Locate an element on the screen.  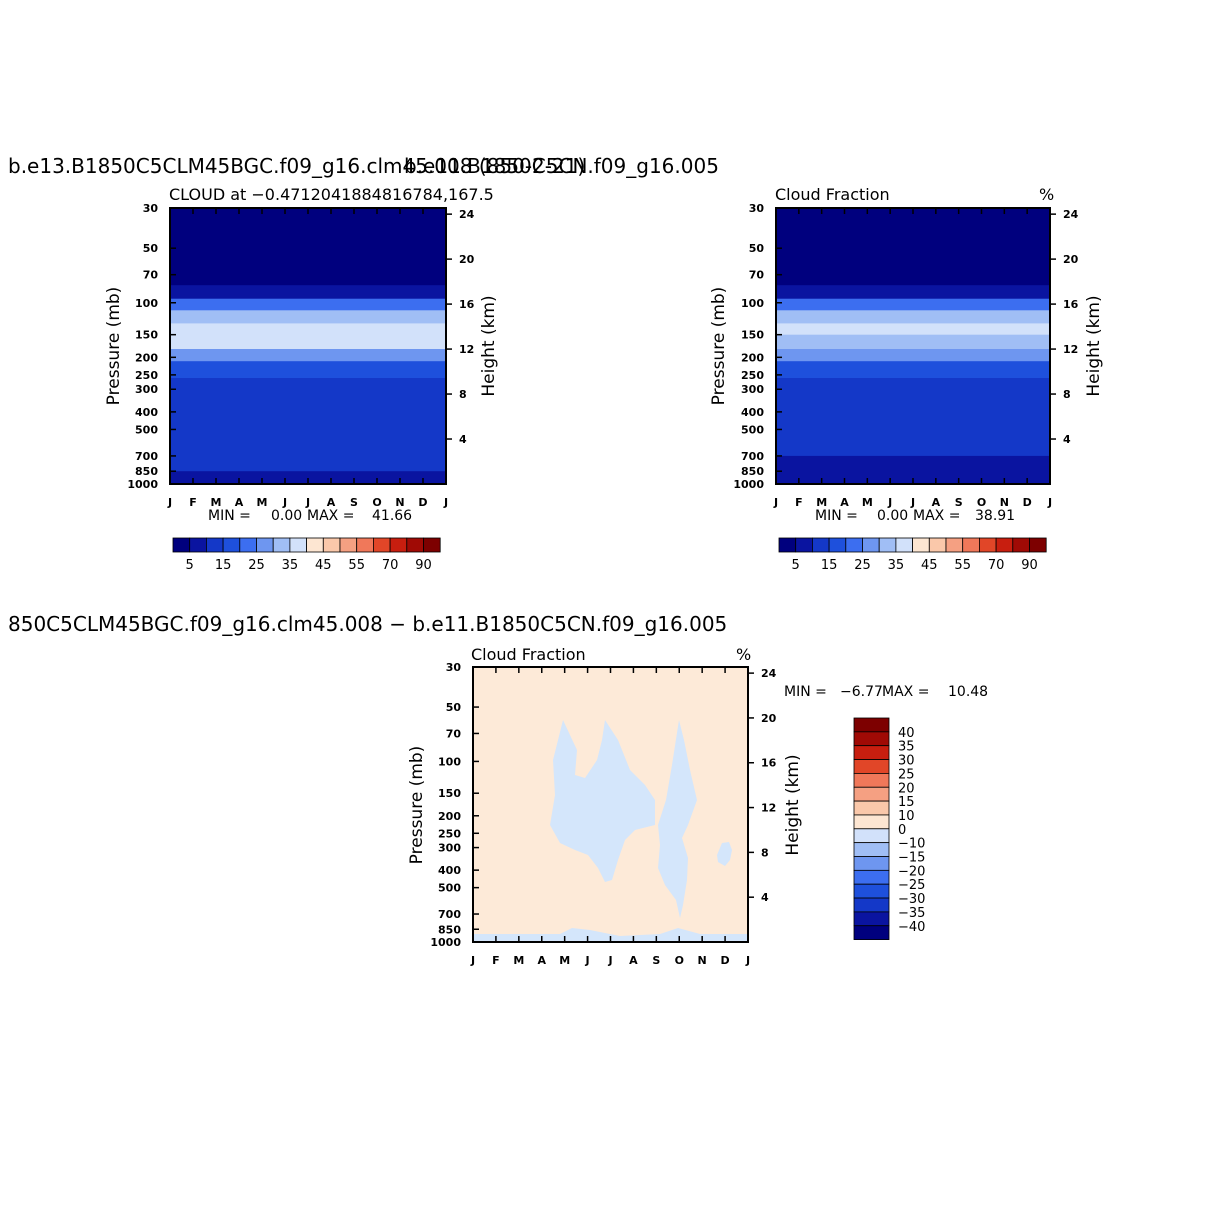
panel-2-max-label: MAX = is located at coordinates (936, 516).